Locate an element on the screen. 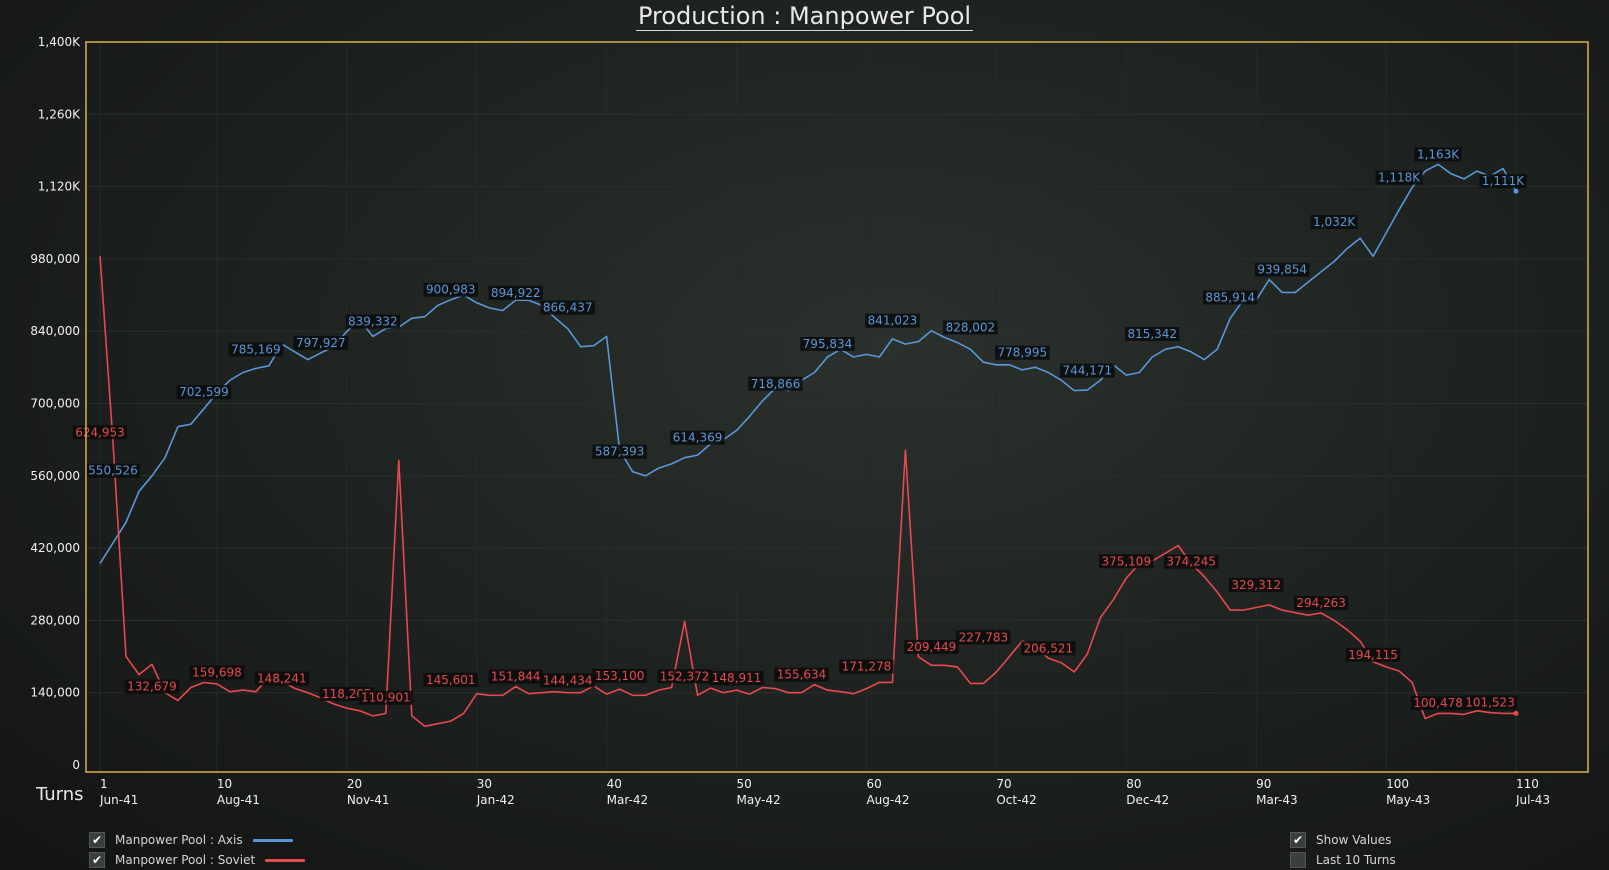 The height and width of the screenshot is (870, 1609). soviet-value-label: 148,241 is located at coordinates (282, 678).